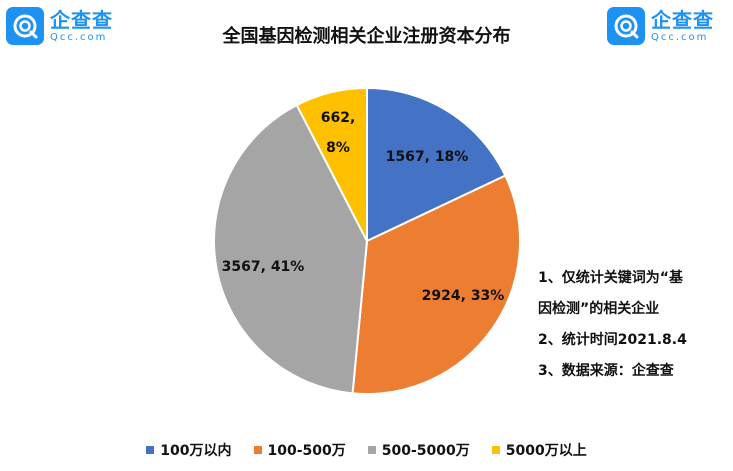 This screenshot has width=733, height=471. I want to click on pie-data-label: 3567, 41%, so click(263, 267).